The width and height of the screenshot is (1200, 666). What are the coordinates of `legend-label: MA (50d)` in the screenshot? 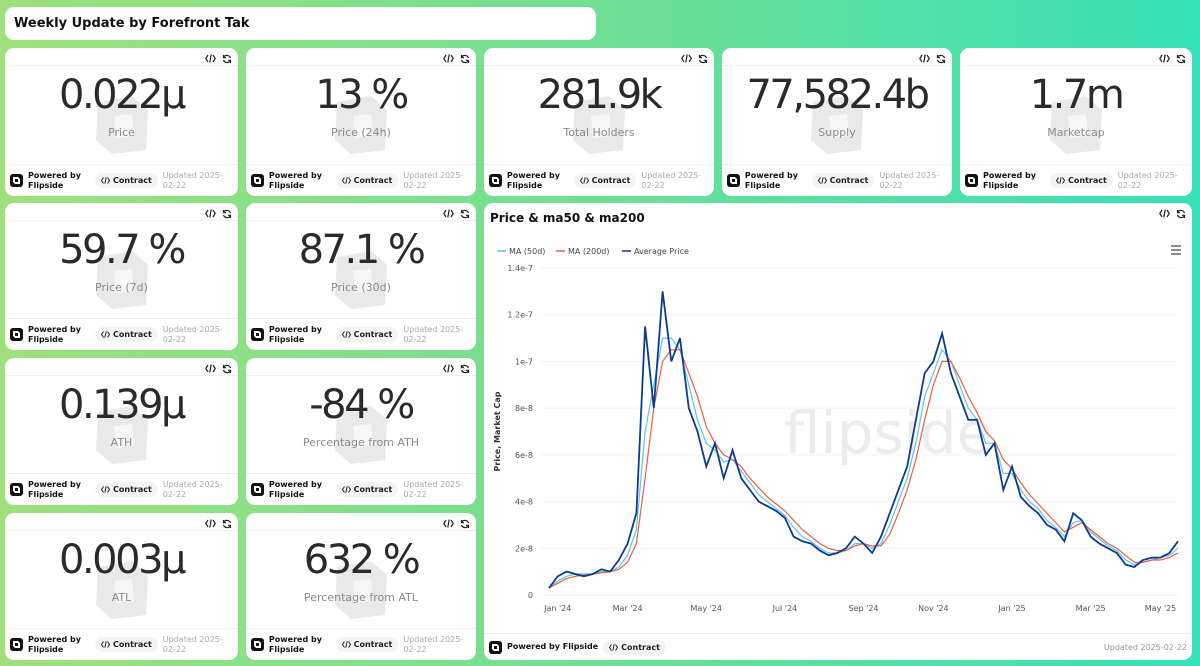 It's located at (527, 251).